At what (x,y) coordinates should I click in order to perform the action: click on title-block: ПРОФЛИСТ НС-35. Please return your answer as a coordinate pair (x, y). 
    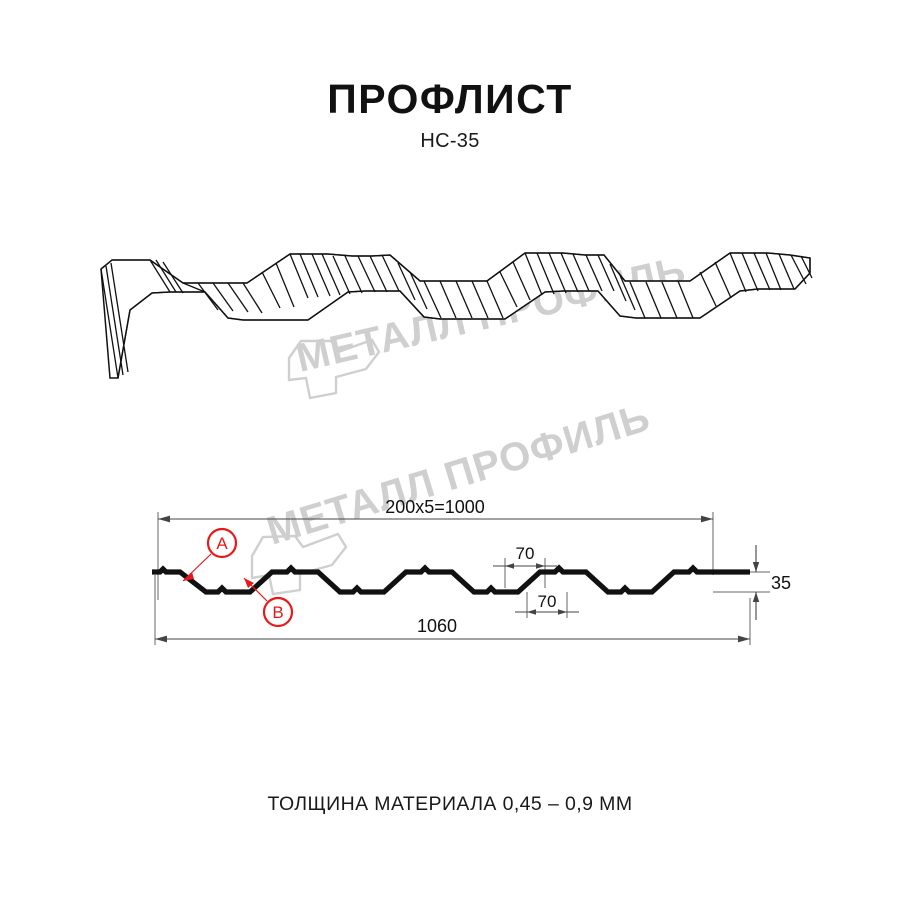
    Looking at the image, I should click on (450, 114).